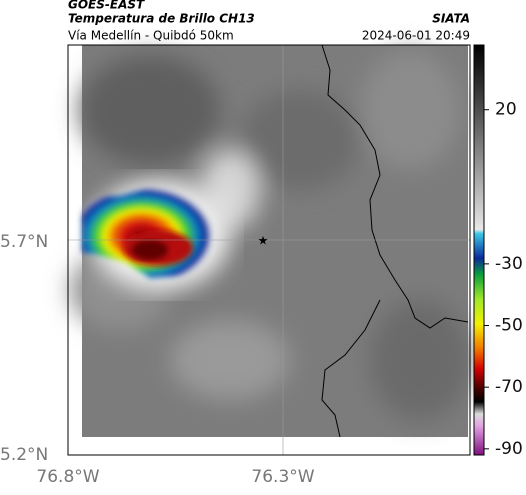 The height and width of the screenshot is (495, 526). I want to click on title: GOES-EAST, so click(106, 6).